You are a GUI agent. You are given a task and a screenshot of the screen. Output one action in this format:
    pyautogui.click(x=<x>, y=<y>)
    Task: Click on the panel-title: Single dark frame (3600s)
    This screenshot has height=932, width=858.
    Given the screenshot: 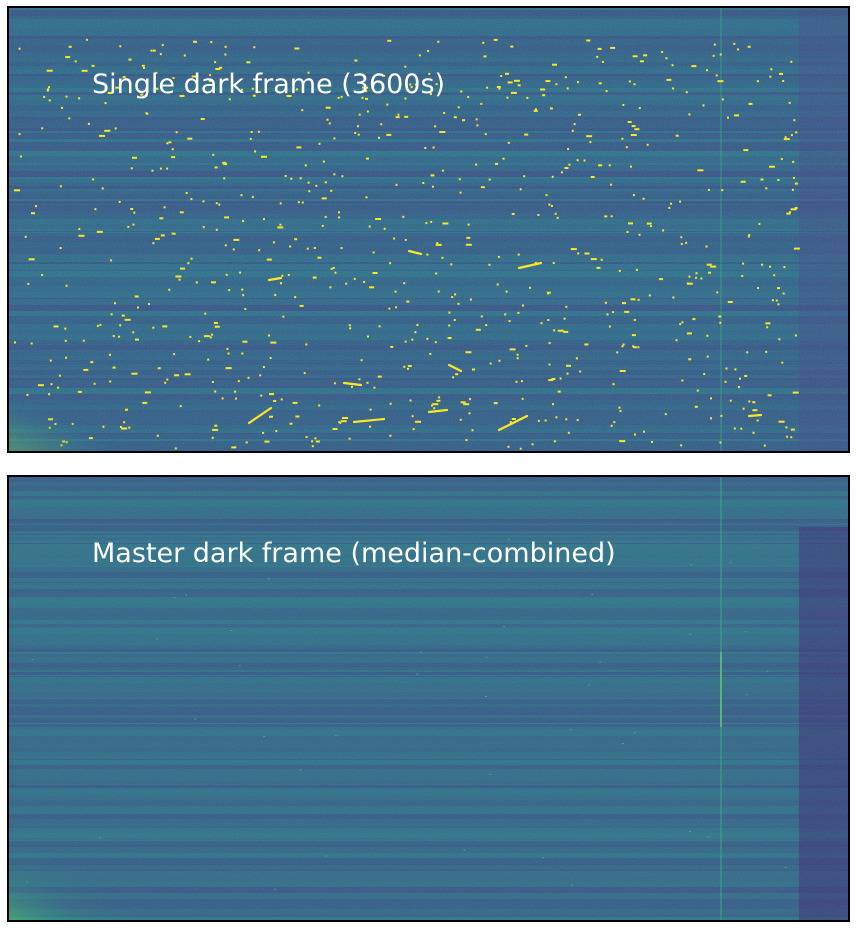 What is the action you would take?
    pyautogui.click(x=269, y=84)
    